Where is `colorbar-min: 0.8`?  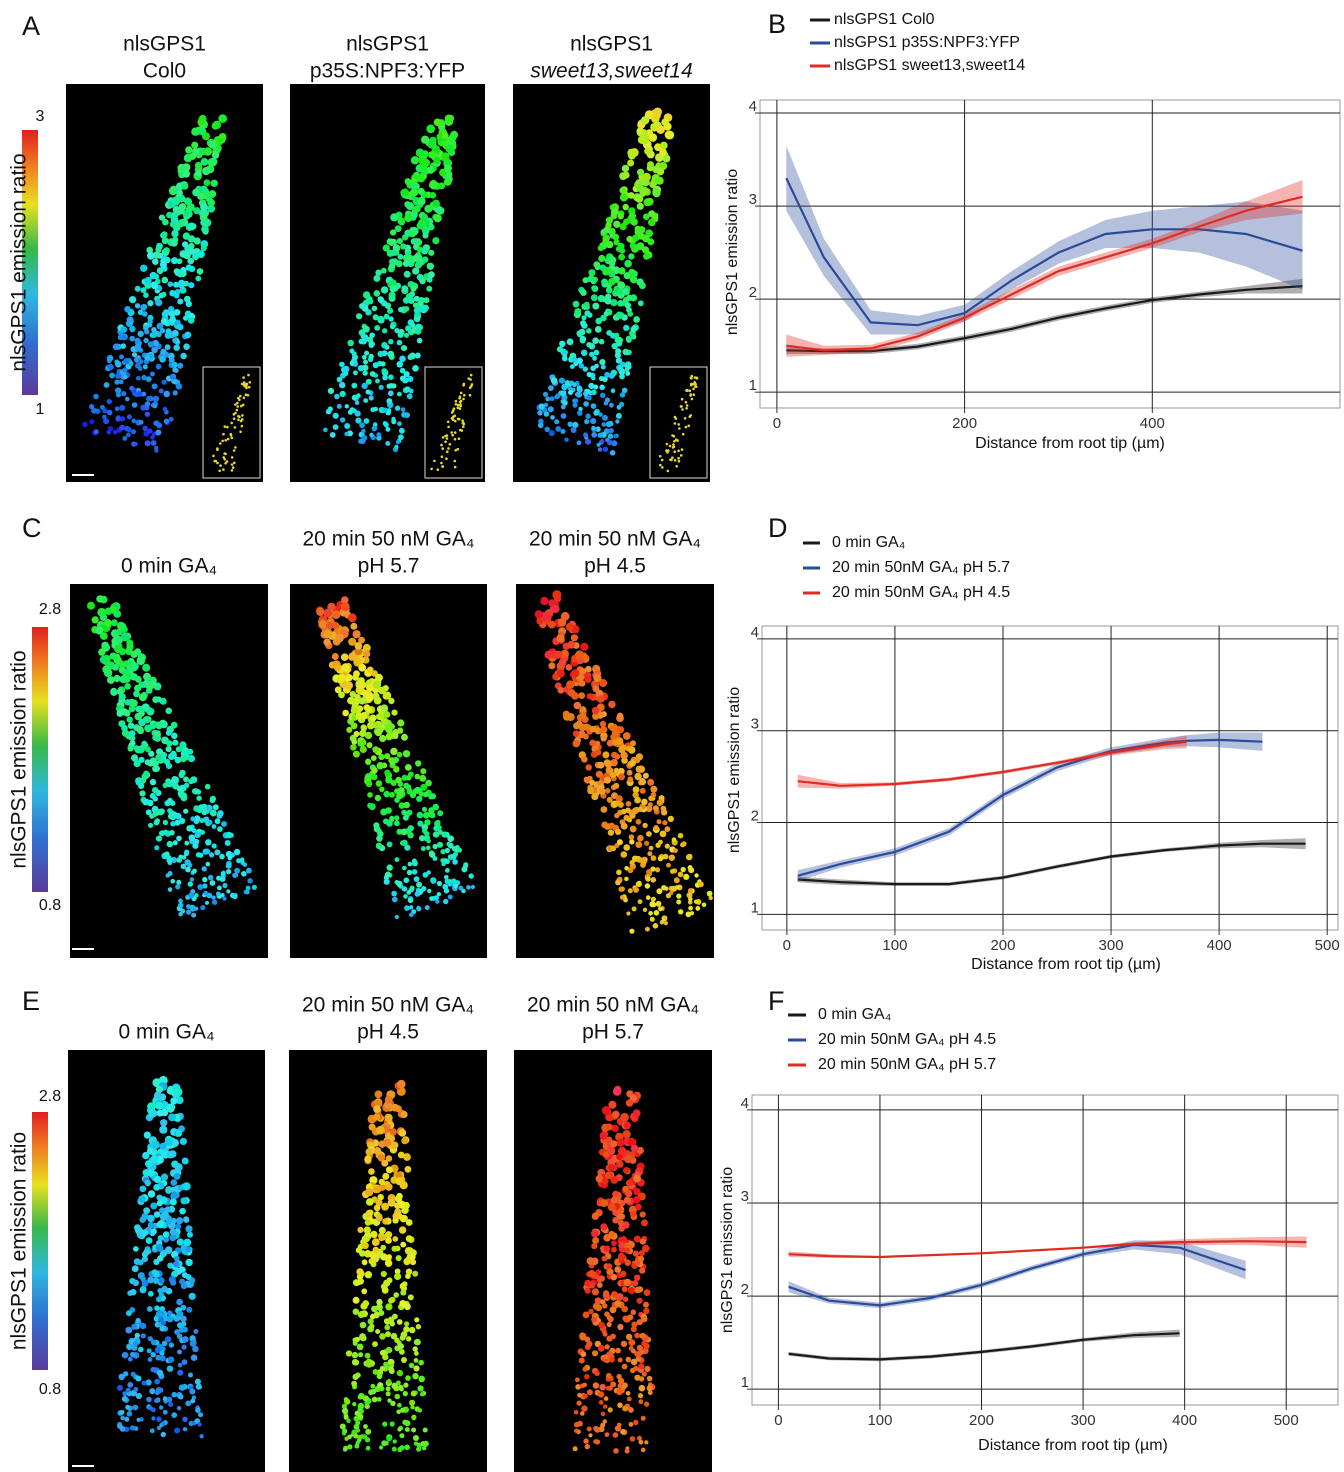
colorbar-min: 0.8 is located at coordinates (50, 1389).